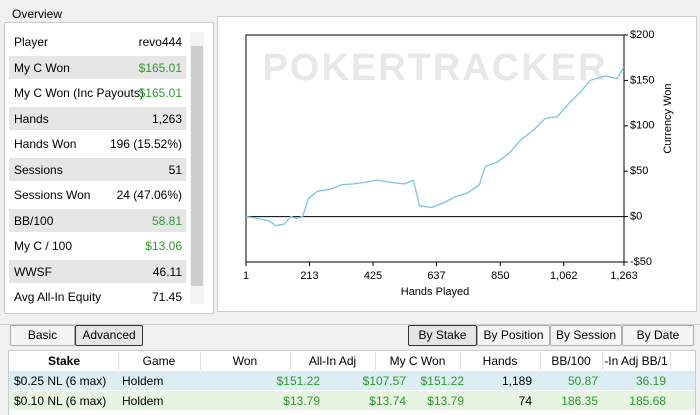 This screenshot has height=415, width=700. I want to click on stat-label: My C Won (Inc Payouts), so click(79, 93).